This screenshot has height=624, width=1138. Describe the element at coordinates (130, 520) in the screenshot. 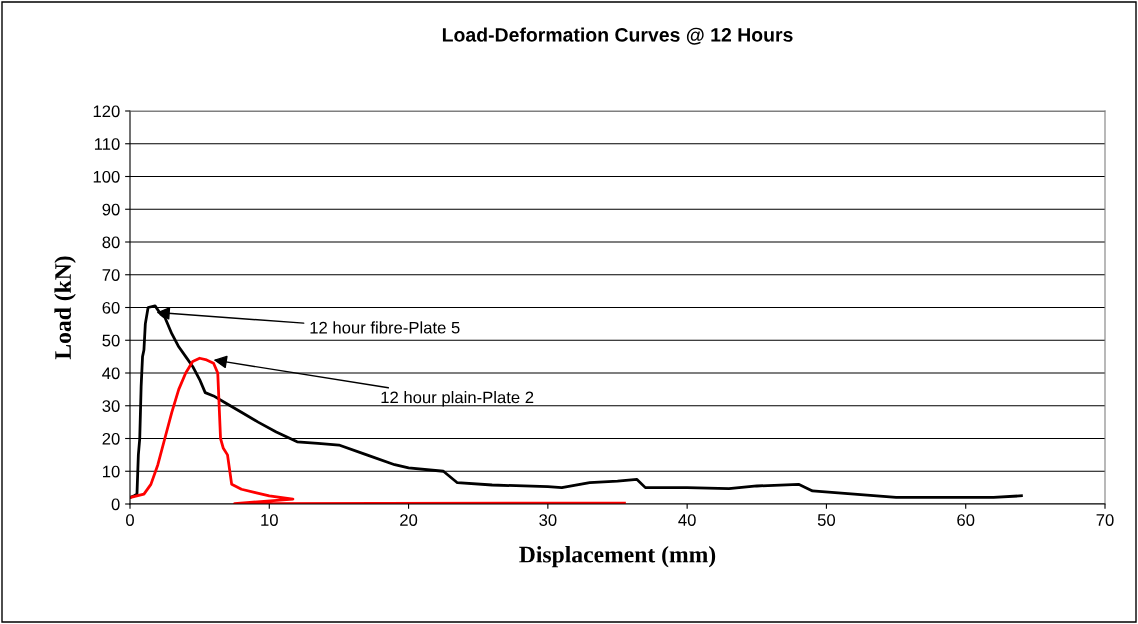

I see `x-tick-label: 0` at that location.